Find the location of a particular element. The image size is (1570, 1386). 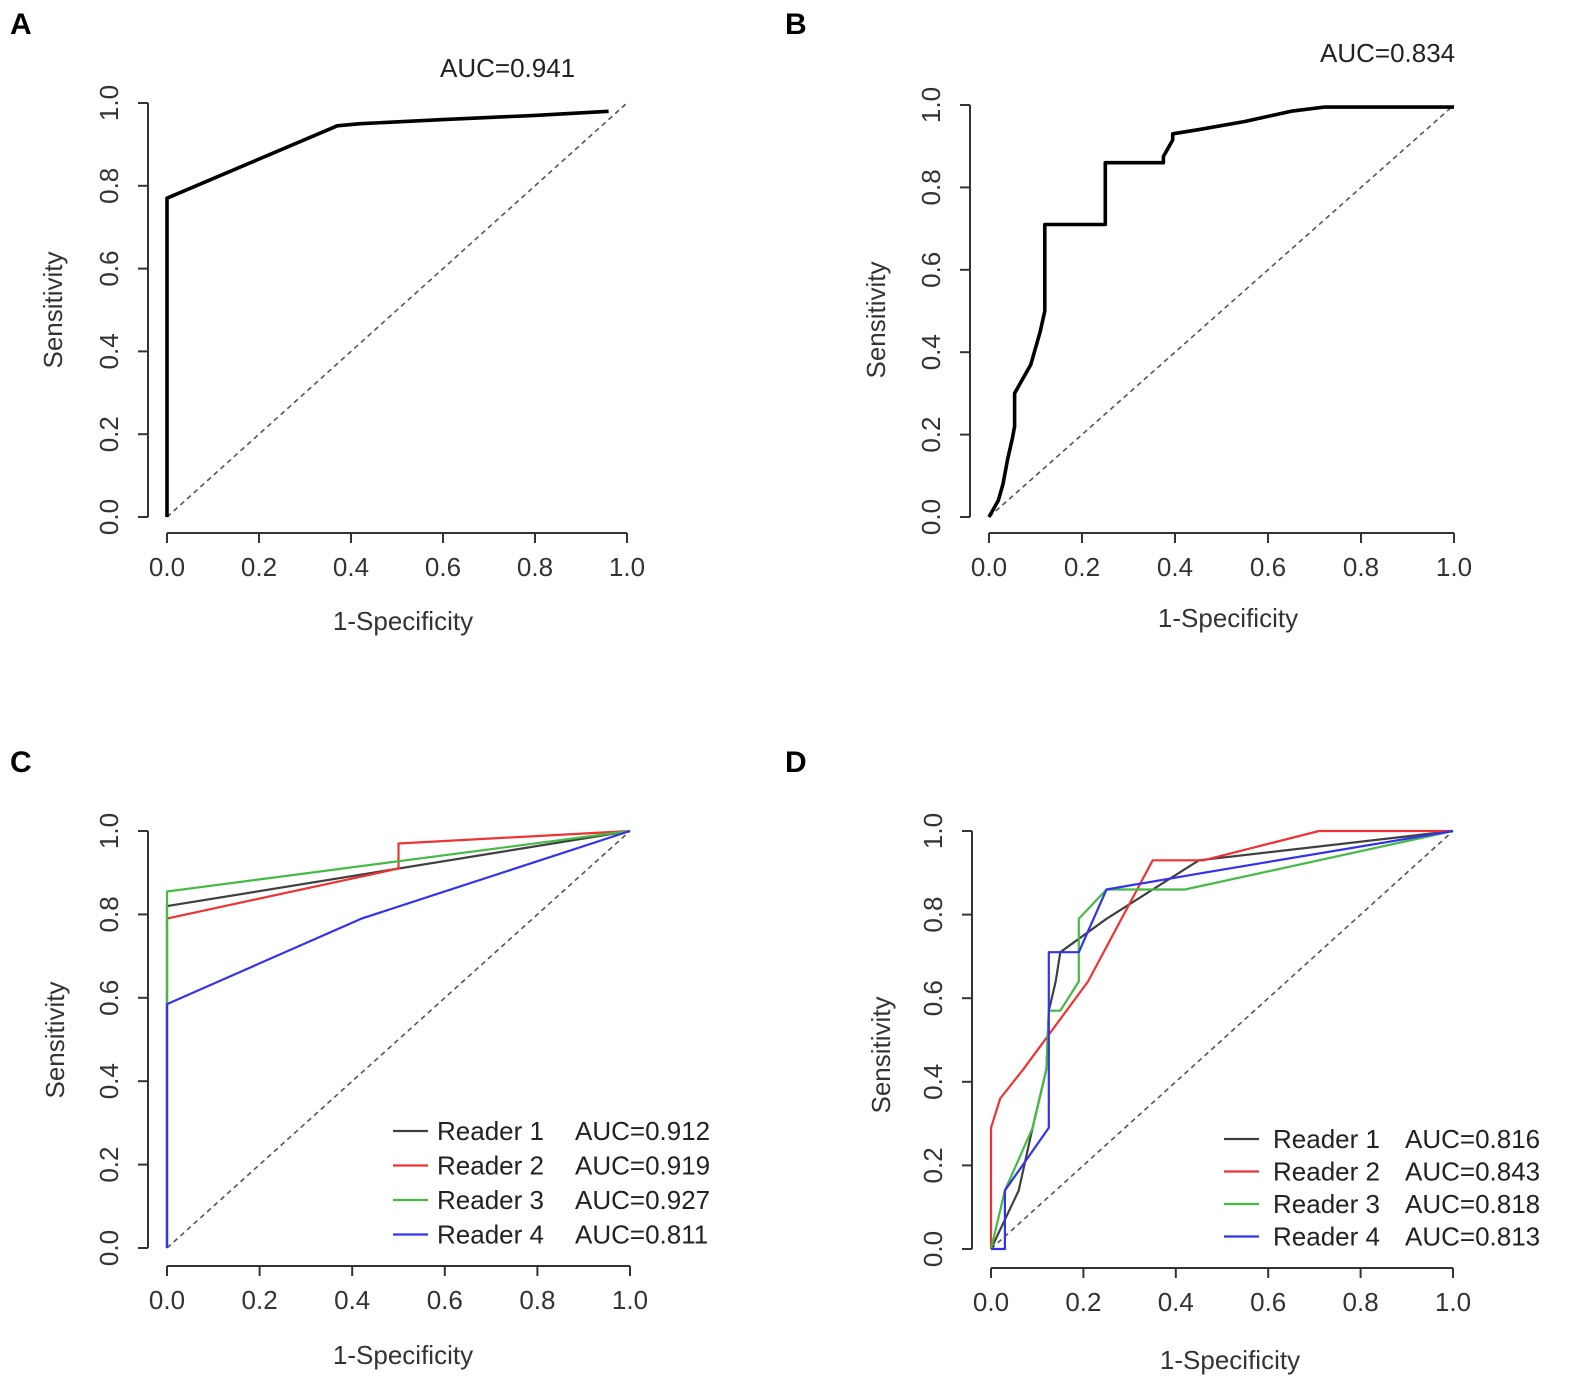

diagonal-reference-line-c is located at coordinates (398, 1039).